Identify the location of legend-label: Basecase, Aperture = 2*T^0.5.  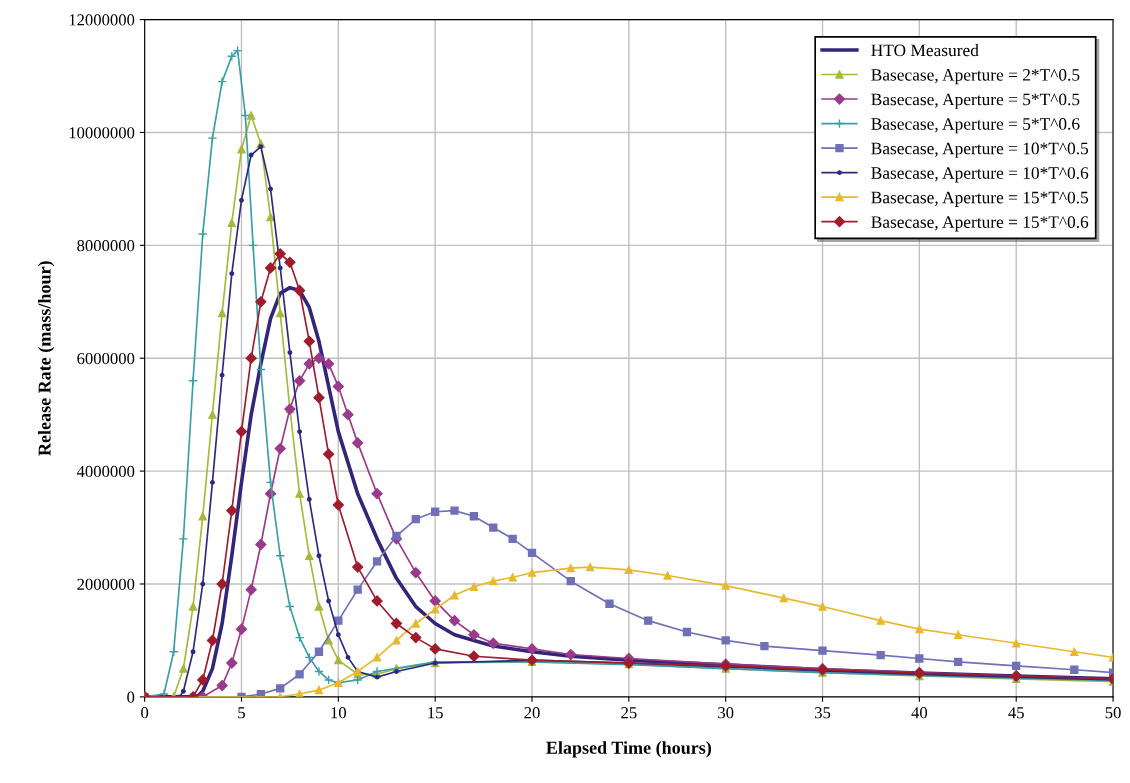
(975, 77).